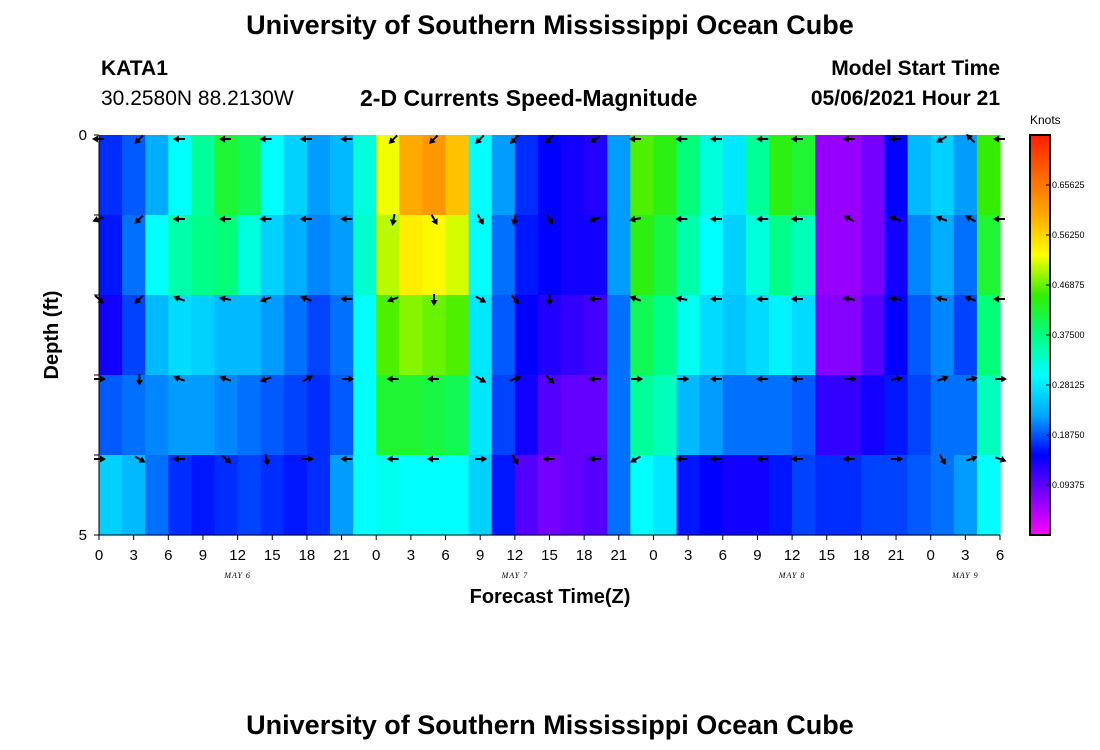  Describe the element at coordinates (341, 555) in the screenshot. I see `x-tick-label: 21` at that location.